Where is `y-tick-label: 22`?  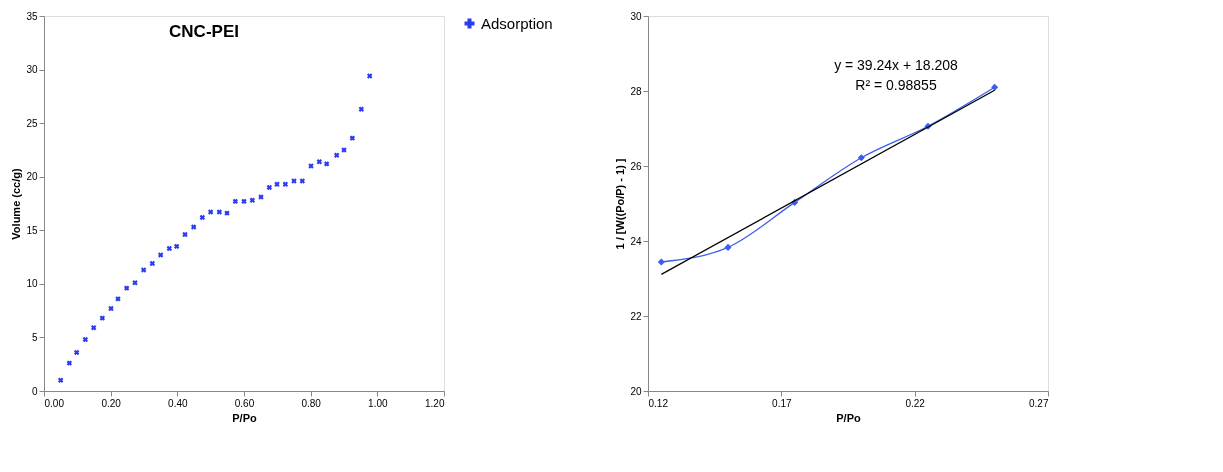
y-tick-label: 22 is located at coordinates (636, 316).